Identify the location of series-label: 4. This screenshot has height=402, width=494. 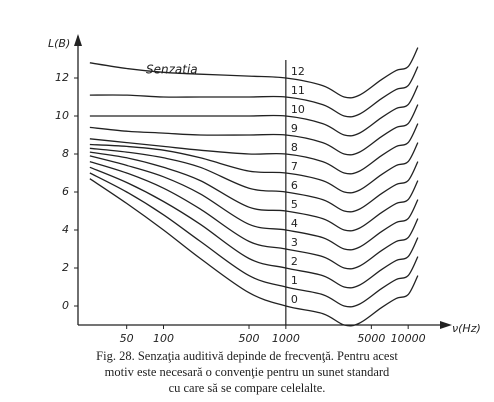
(294, 223).